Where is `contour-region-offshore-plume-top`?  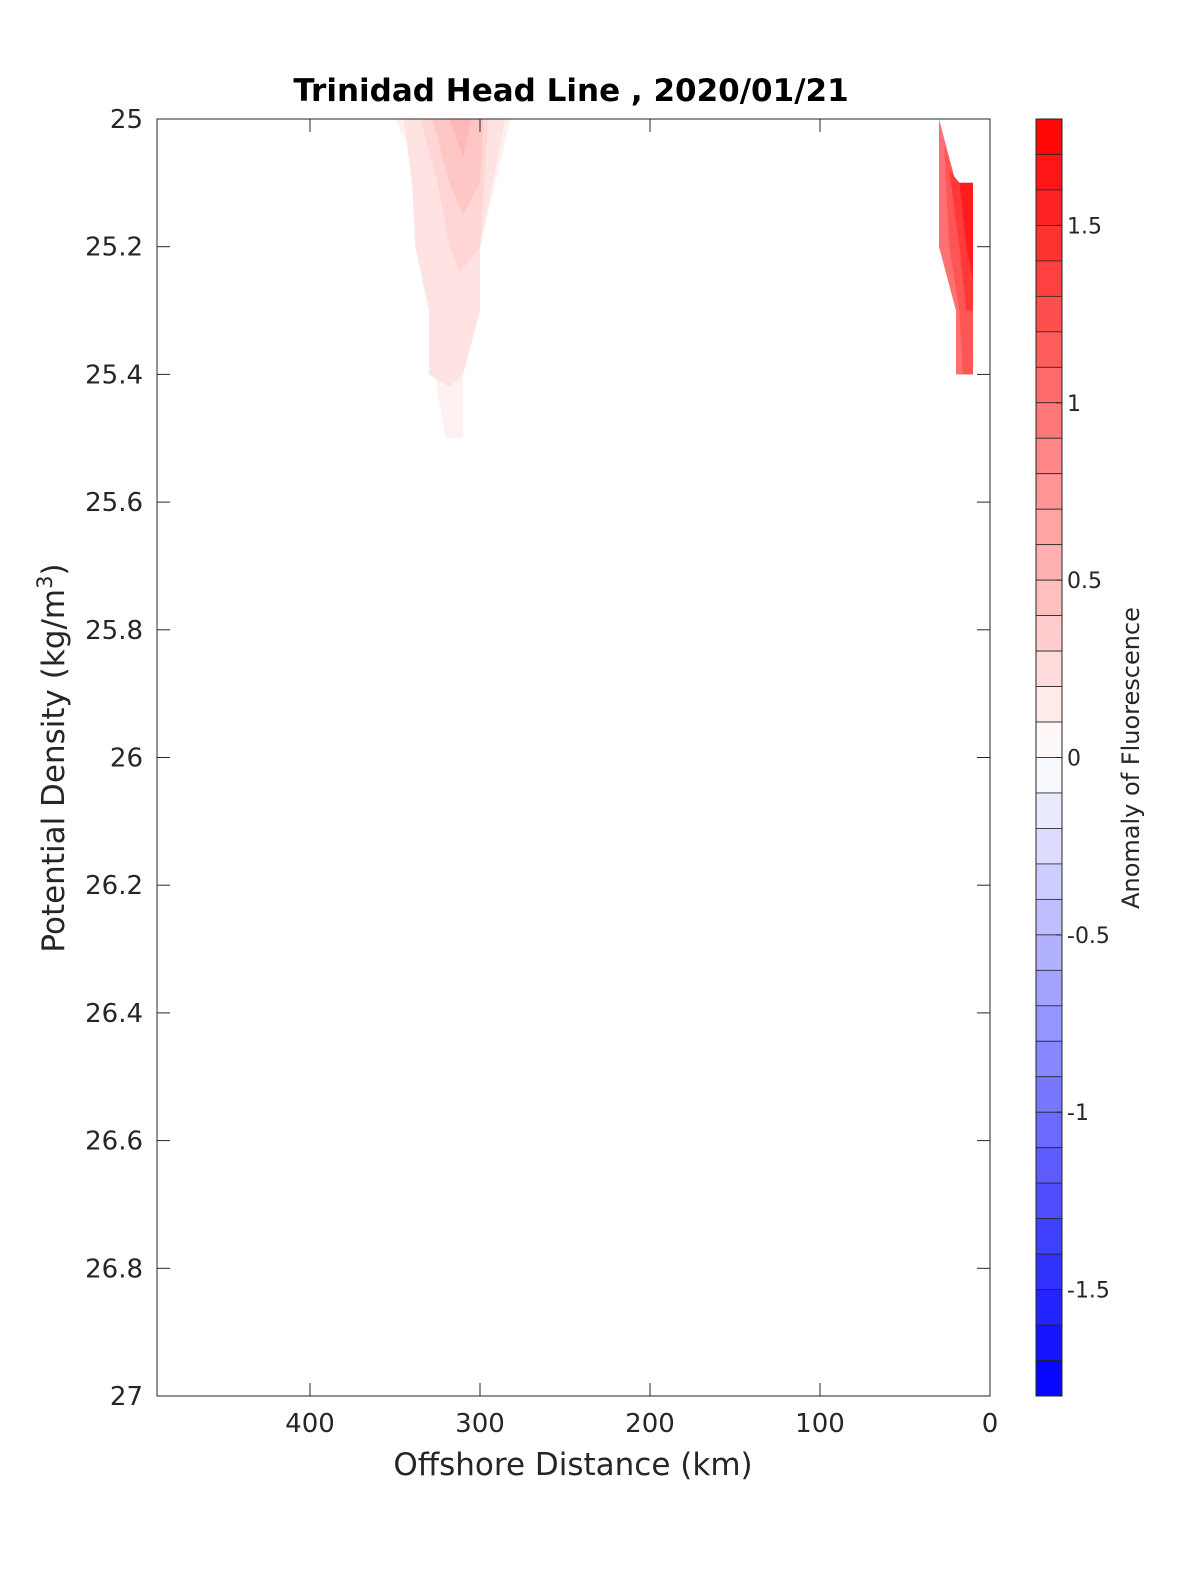
contour-region-offshore-plume-top is located at coordinates (460, 138).